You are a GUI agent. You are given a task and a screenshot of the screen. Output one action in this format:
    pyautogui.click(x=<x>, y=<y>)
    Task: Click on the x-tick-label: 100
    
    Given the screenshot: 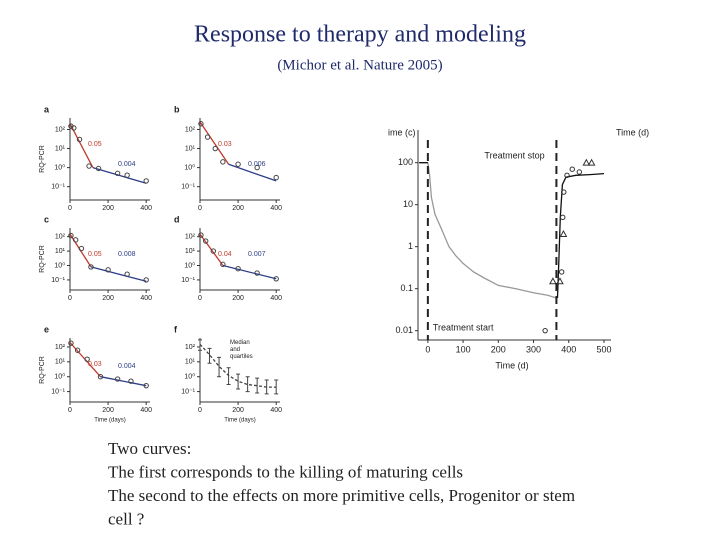 What is the action you would take?
    pyautogui.click(x=463, y=349)
    